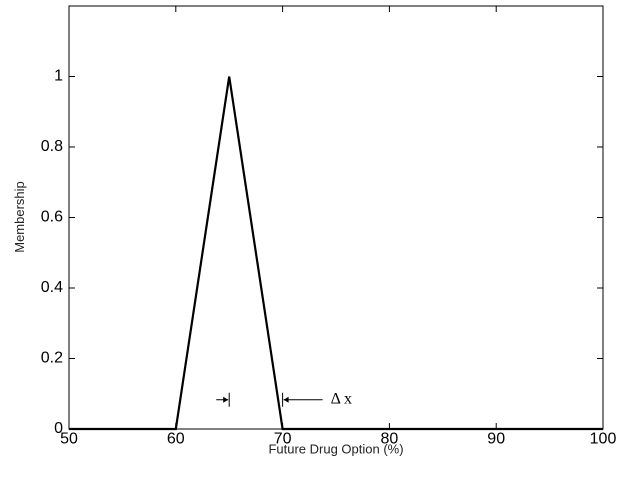 The height and width of the screenshot is (481, 623). Describe the element at coordinates (52, 217) in the screenshot. I see `y-tick-label: 0.6` at that location.